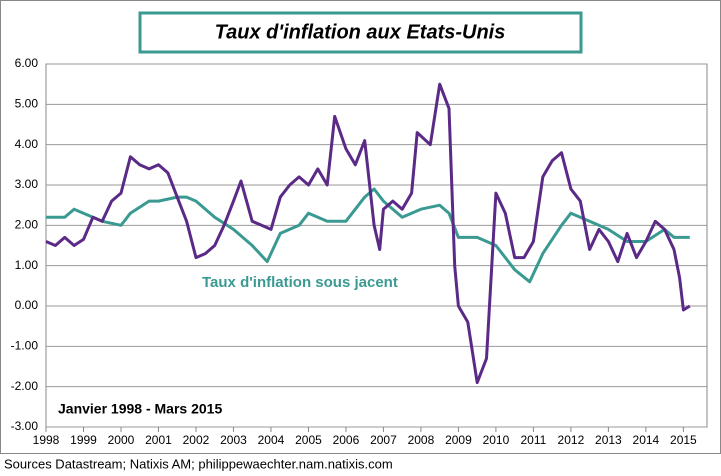 The width and height of the screenshot is (721, 476). What do you see at coordinates (646, 440) in the screenshot?
I see `x-tick-label: 2014` at bounding box center [646, 440].